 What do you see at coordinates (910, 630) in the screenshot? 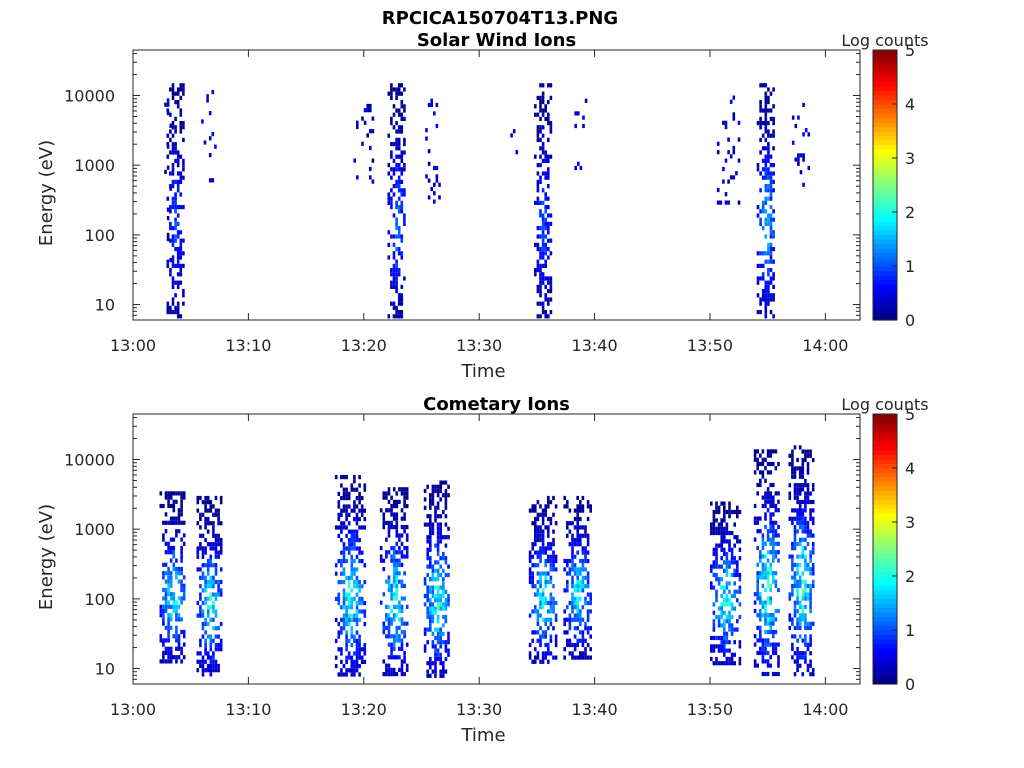
I see `colorbar-tick-label: 1` at bounding box center [910, 630].